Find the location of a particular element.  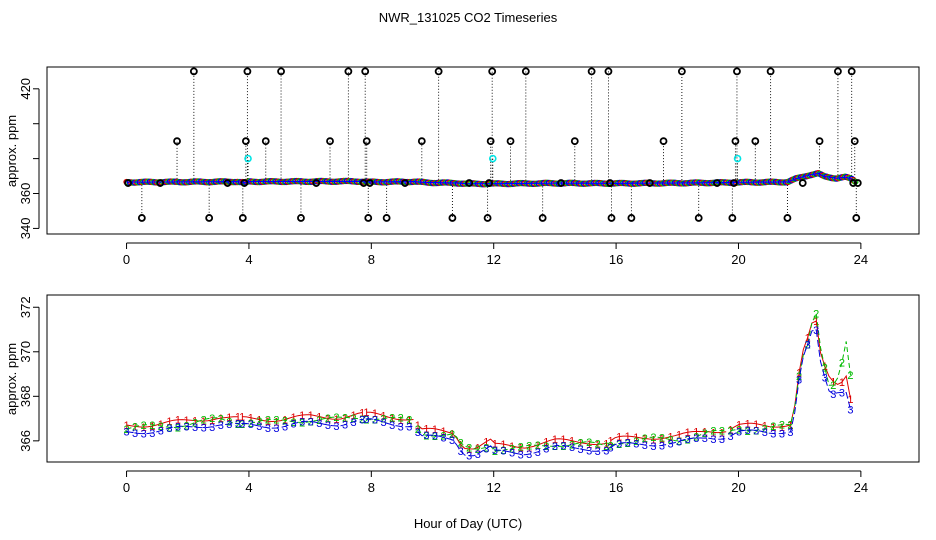

series-3-line is located at coordinates (790, 383).